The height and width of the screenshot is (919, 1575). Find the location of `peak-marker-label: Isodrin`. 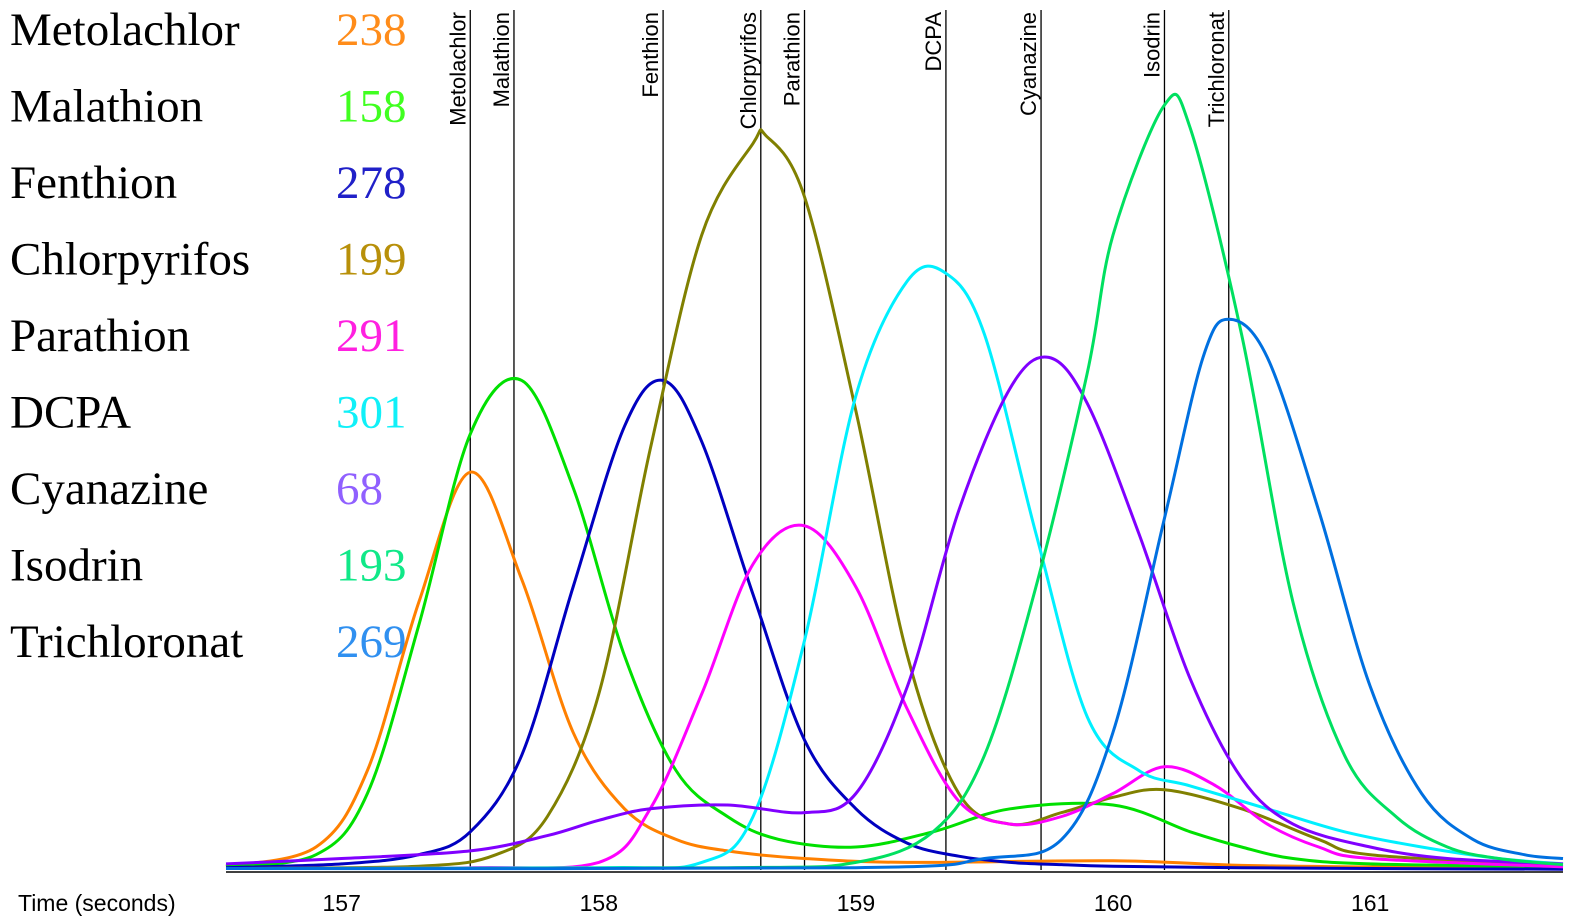

peak-marker-label: Isodrin is located at coordinates (1151, 45).